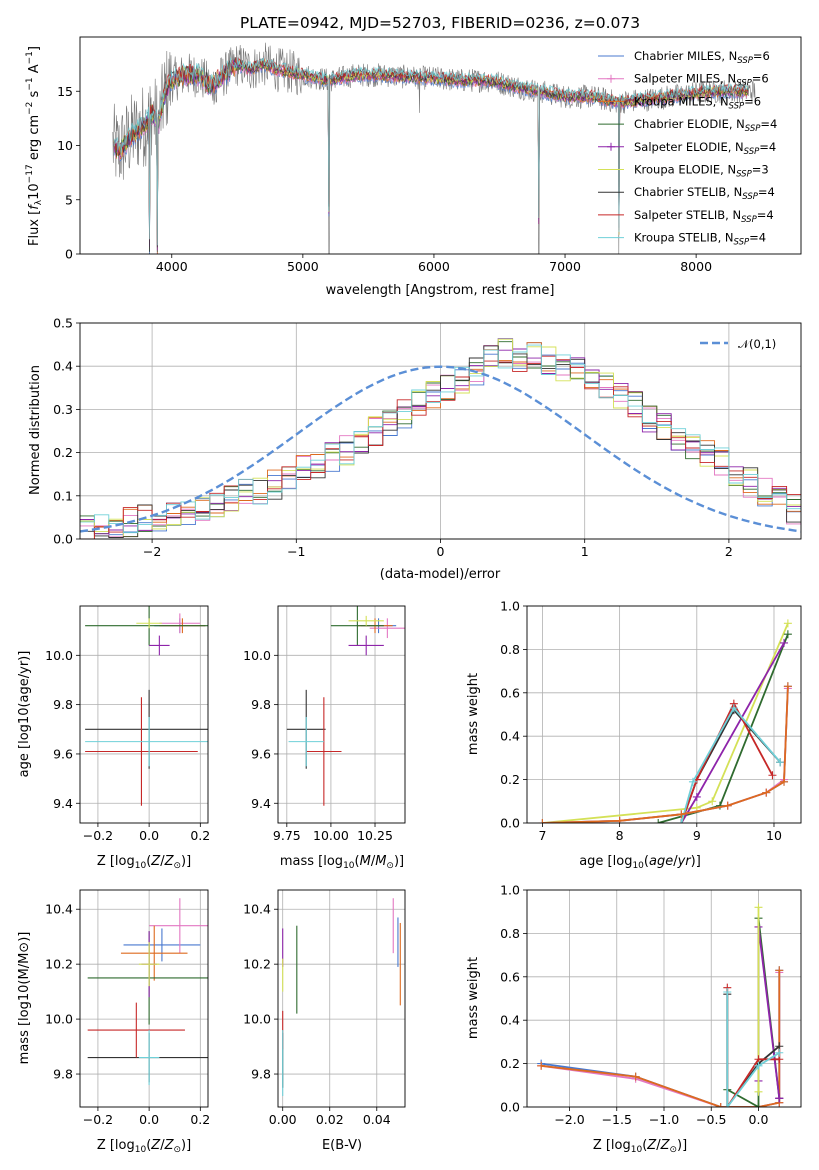 The height and width of the screenshot is (1170, 819). What do you see at coordinates (342, 1145) in the screenshot?
I see `p7-xlabel: E(B-V)` at bounding box center [342, 1145].